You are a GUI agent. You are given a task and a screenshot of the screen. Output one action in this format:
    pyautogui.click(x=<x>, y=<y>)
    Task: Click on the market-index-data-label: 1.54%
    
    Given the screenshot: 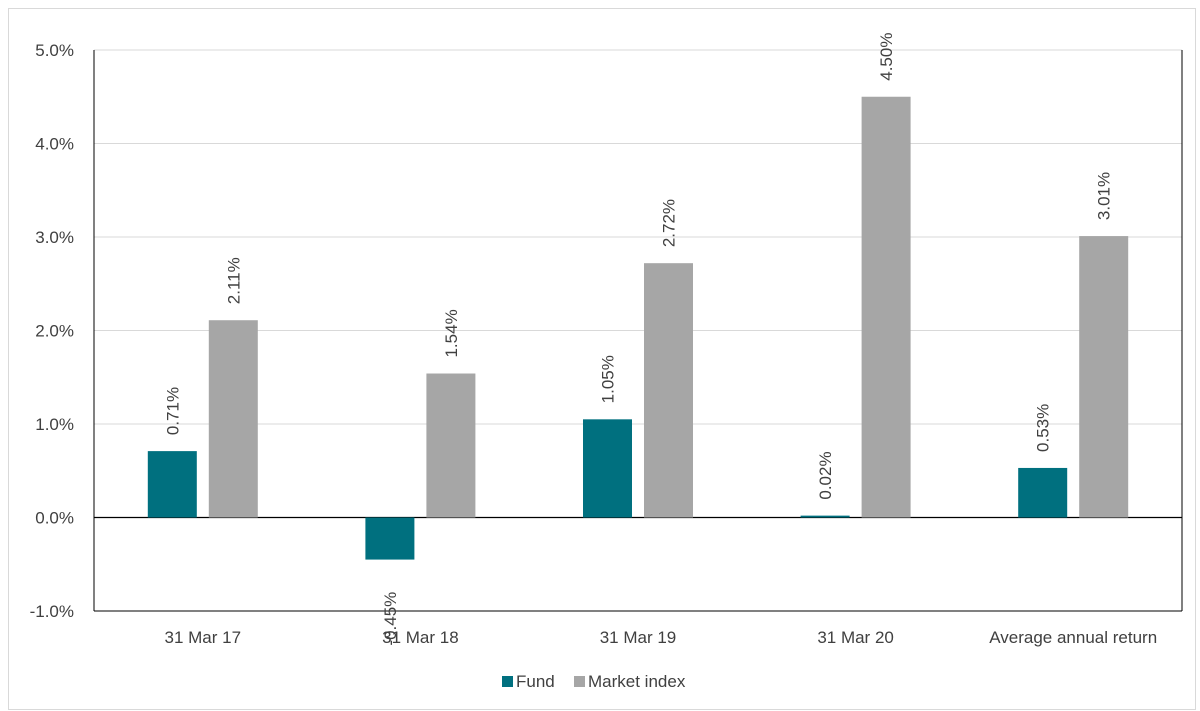 What is the action you would take?
    pyautogui.click(x=451, y=333)
    